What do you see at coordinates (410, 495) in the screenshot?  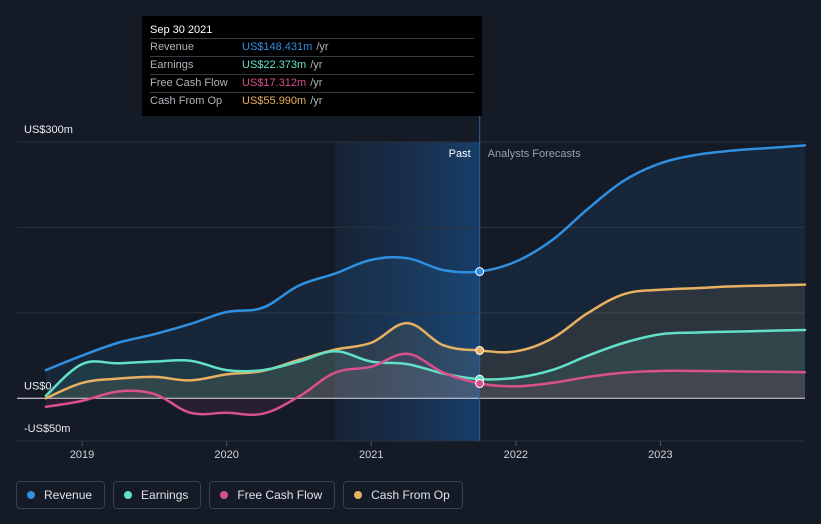 I see `legend-label: Cash From Op` at bounding box center [410, 495].